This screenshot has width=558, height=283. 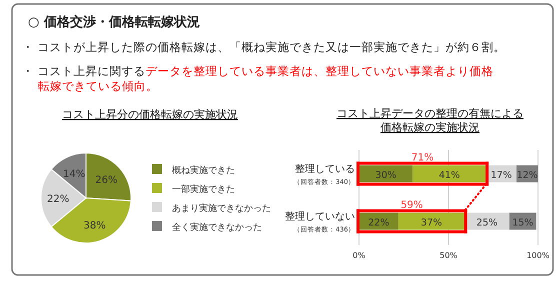 What do you see at coordinates (95, 226) in the screenshot?
I see `data-label: 38%` at bounding box center [95, 226].